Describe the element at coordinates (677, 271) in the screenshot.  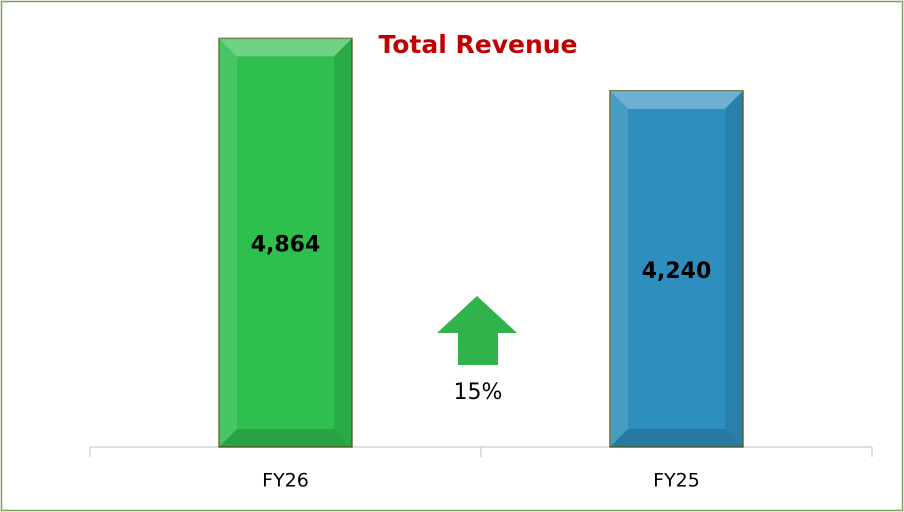
I see `value-label: 4,240` at that location.